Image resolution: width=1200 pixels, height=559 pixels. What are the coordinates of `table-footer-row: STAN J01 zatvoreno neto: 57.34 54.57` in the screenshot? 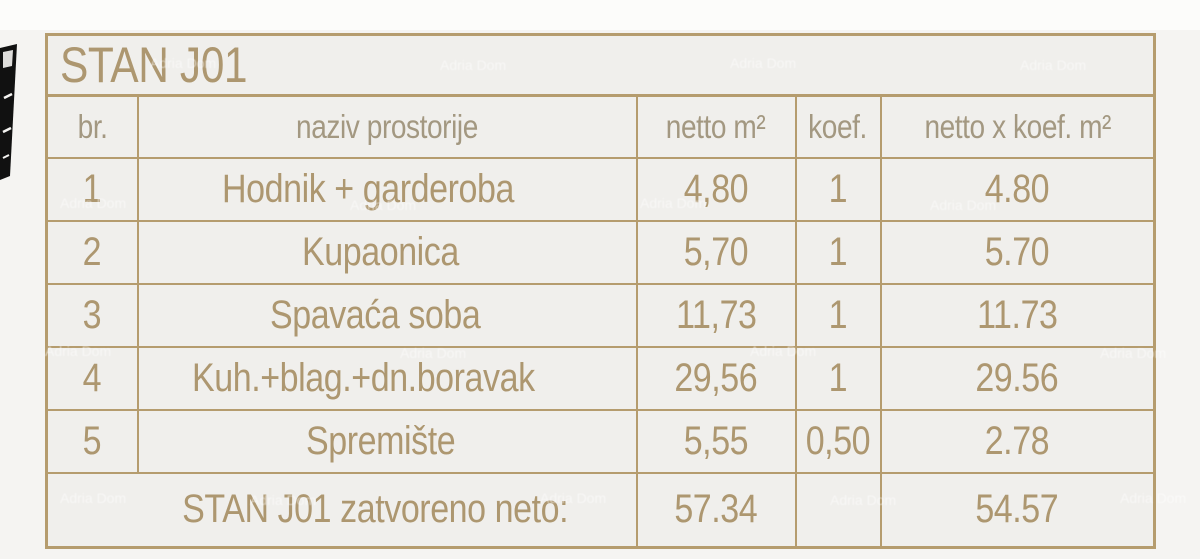 It's located at (600, 510).